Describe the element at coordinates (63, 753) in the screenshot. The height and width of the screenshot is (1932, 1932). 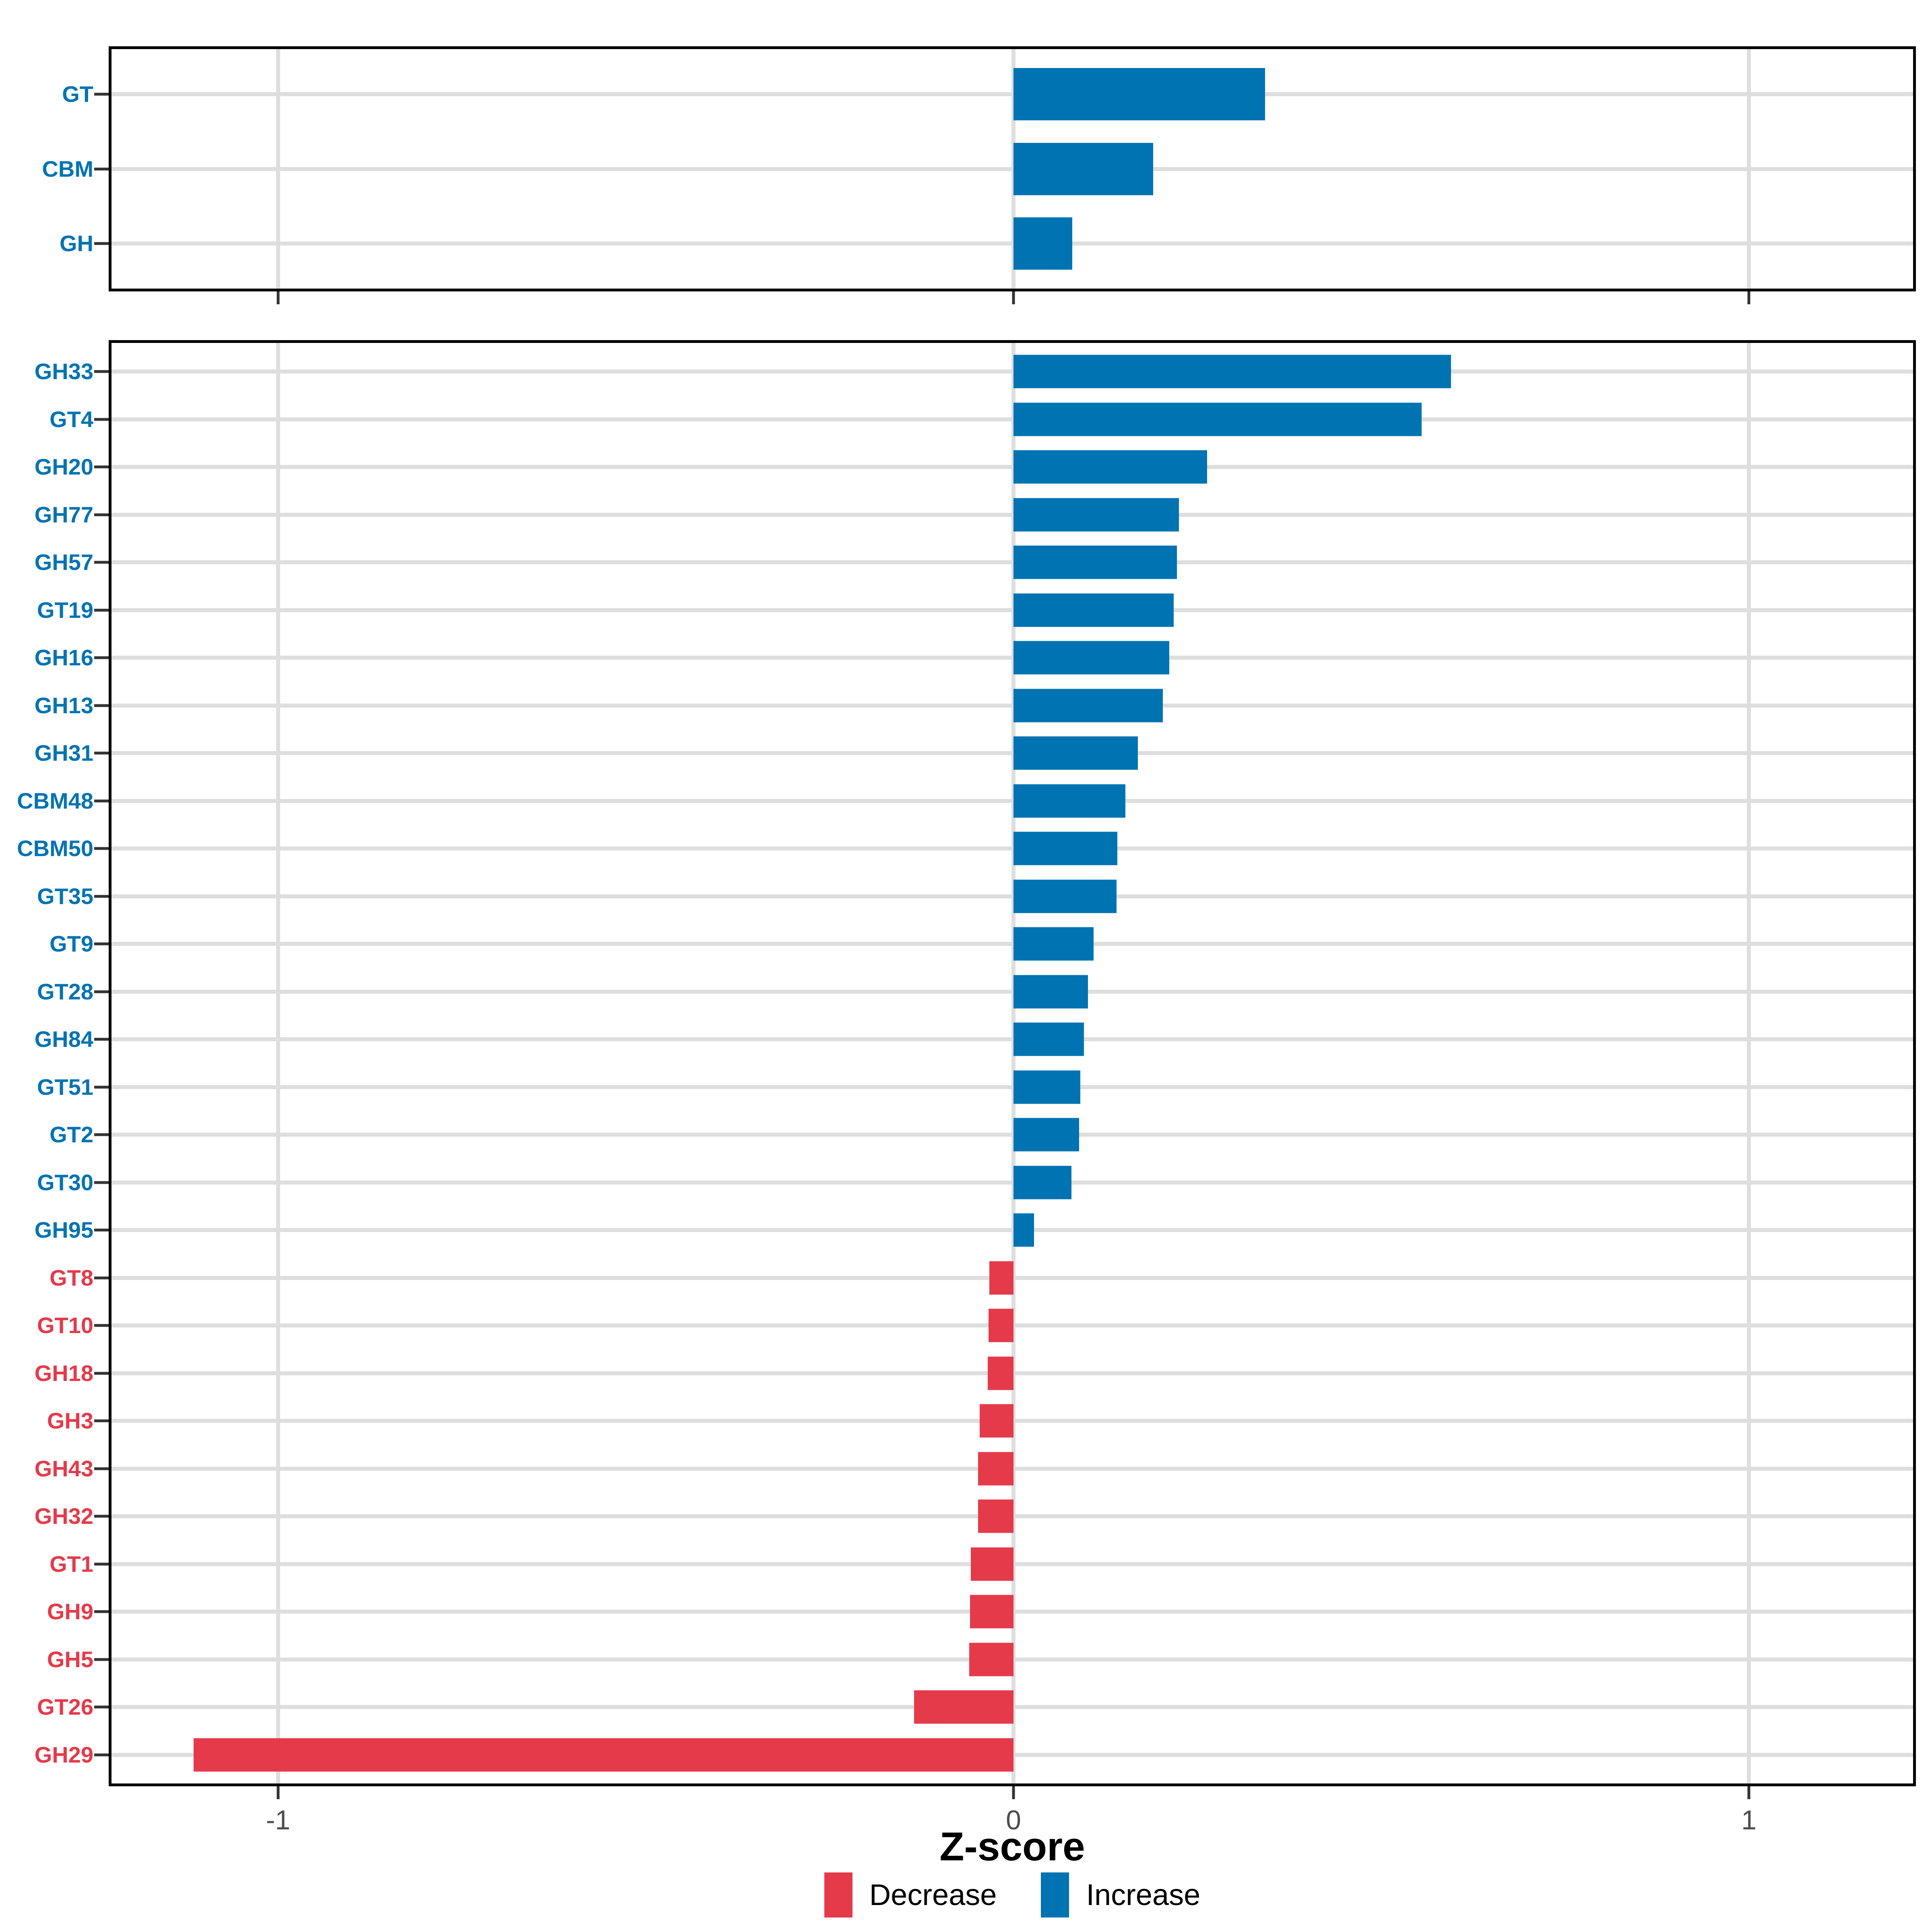
I see `y-axis-label-GH31: GH31` at that location.